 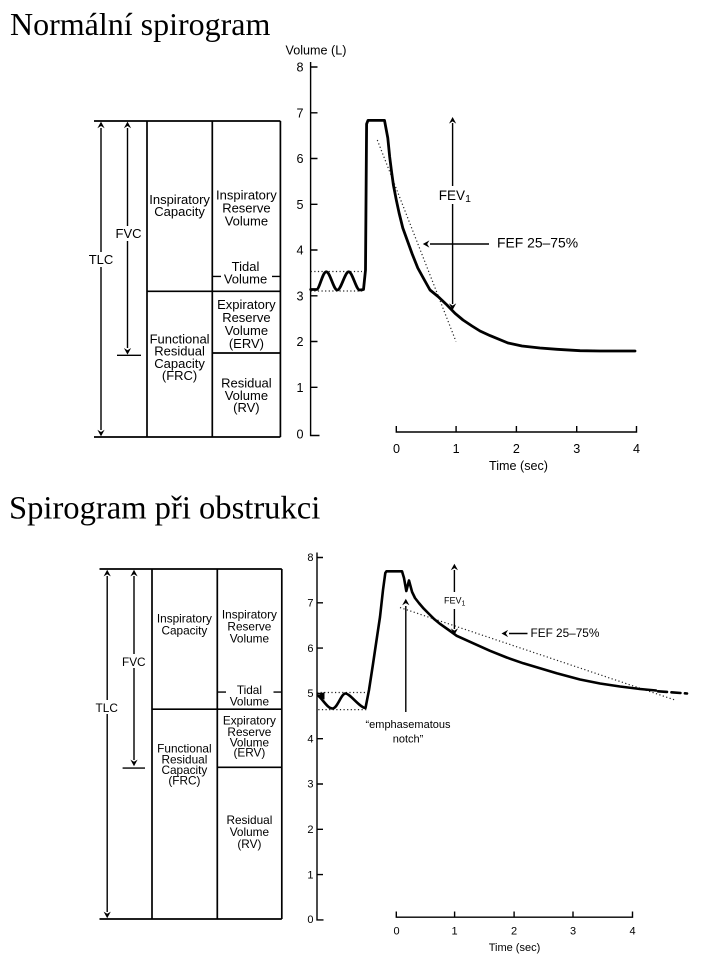 What do you see at coordinates (408, 740) in the screenshot?
I see `svg-text: notch”` at bounding box center [408, 740].